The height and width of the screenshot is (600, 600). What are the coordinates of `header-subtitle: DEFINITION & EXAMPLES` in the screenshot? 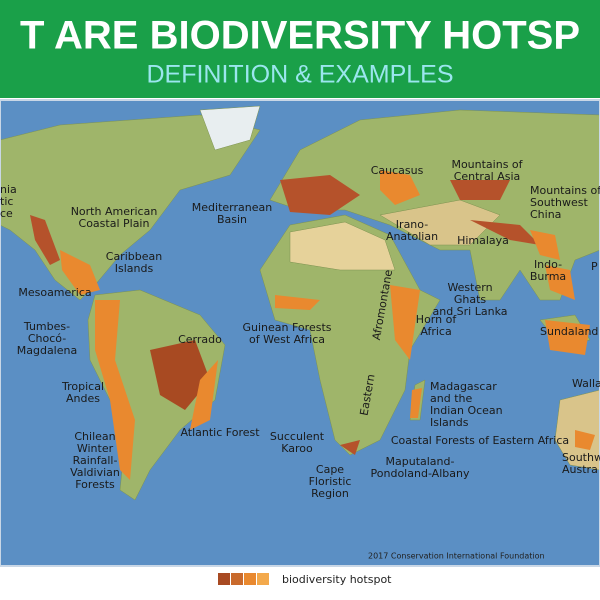 It's located at (299, 75).